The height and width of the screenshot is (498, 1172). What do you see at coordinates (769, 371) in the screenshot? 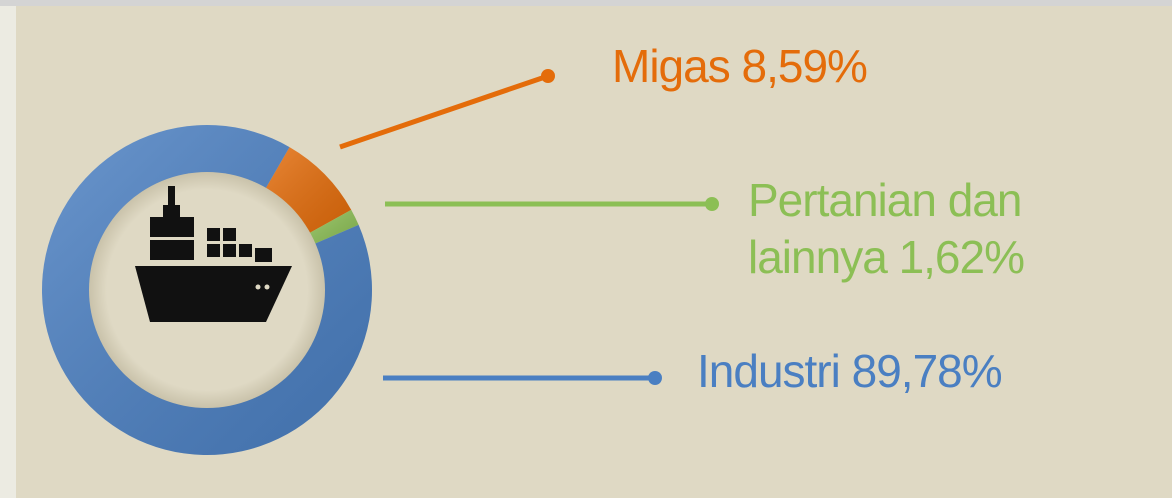
I see `category-label: Industri` at bounding box center [769, 371].